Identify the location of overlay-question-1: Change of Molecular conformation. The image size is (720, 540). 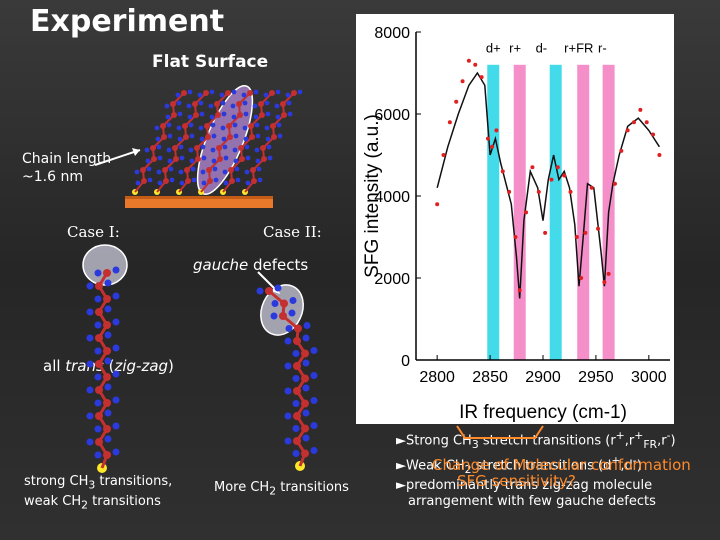
(561, 465).